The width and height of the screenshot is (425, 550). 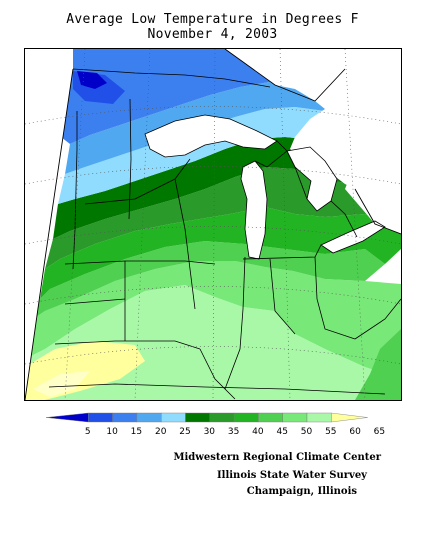 I want to click on lake-erie, so click(x=353, y=237).